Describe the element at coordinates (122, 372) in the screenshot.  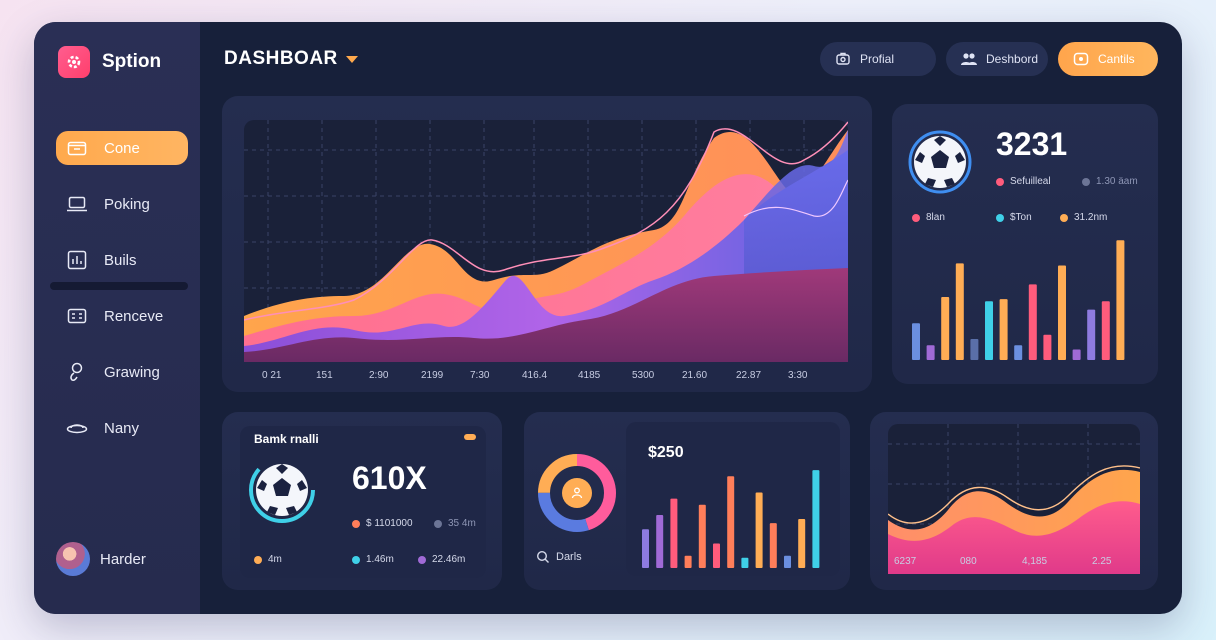
I see `sidebar-item-grawing: Grawing` at that location.